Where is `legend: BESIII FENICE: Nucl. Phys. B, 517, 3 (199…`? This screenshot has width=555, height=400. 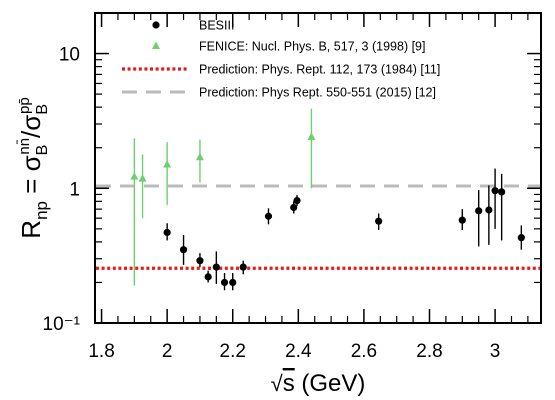
legend: BESIII FENICE: Nucl. Phys. B, 517, 3 (199… is located at coordinates (281, 59).